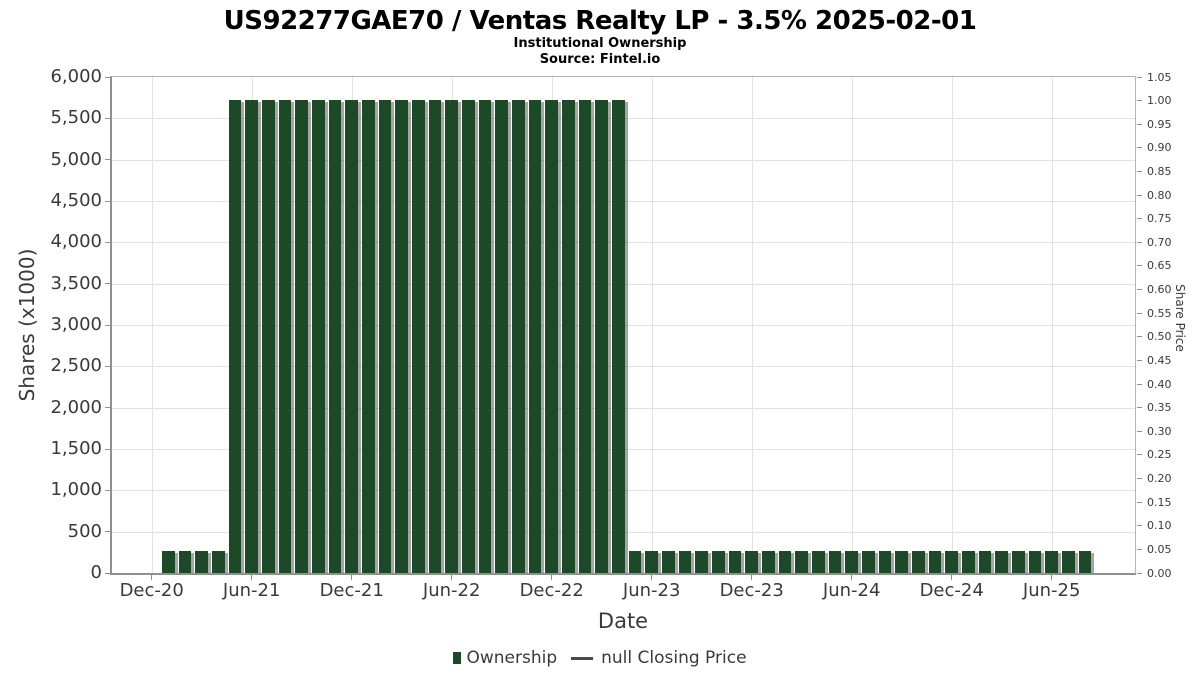 This screenshot has height=675, width=1200. I want to click on y-axis-tick-label: 1,000, so click(76, 490).